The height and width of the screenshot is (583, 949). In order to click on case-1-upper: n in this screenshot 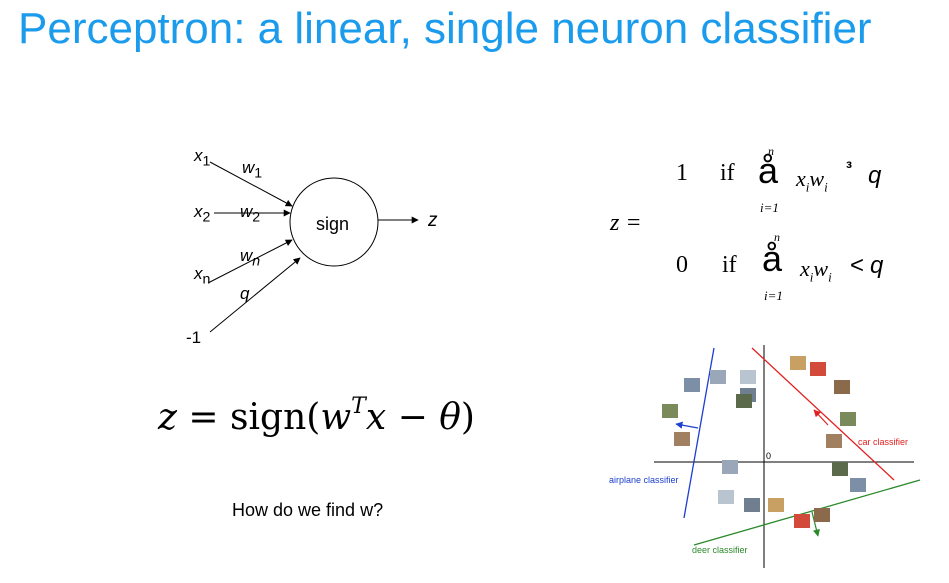, I will do `click(771, 151)`.